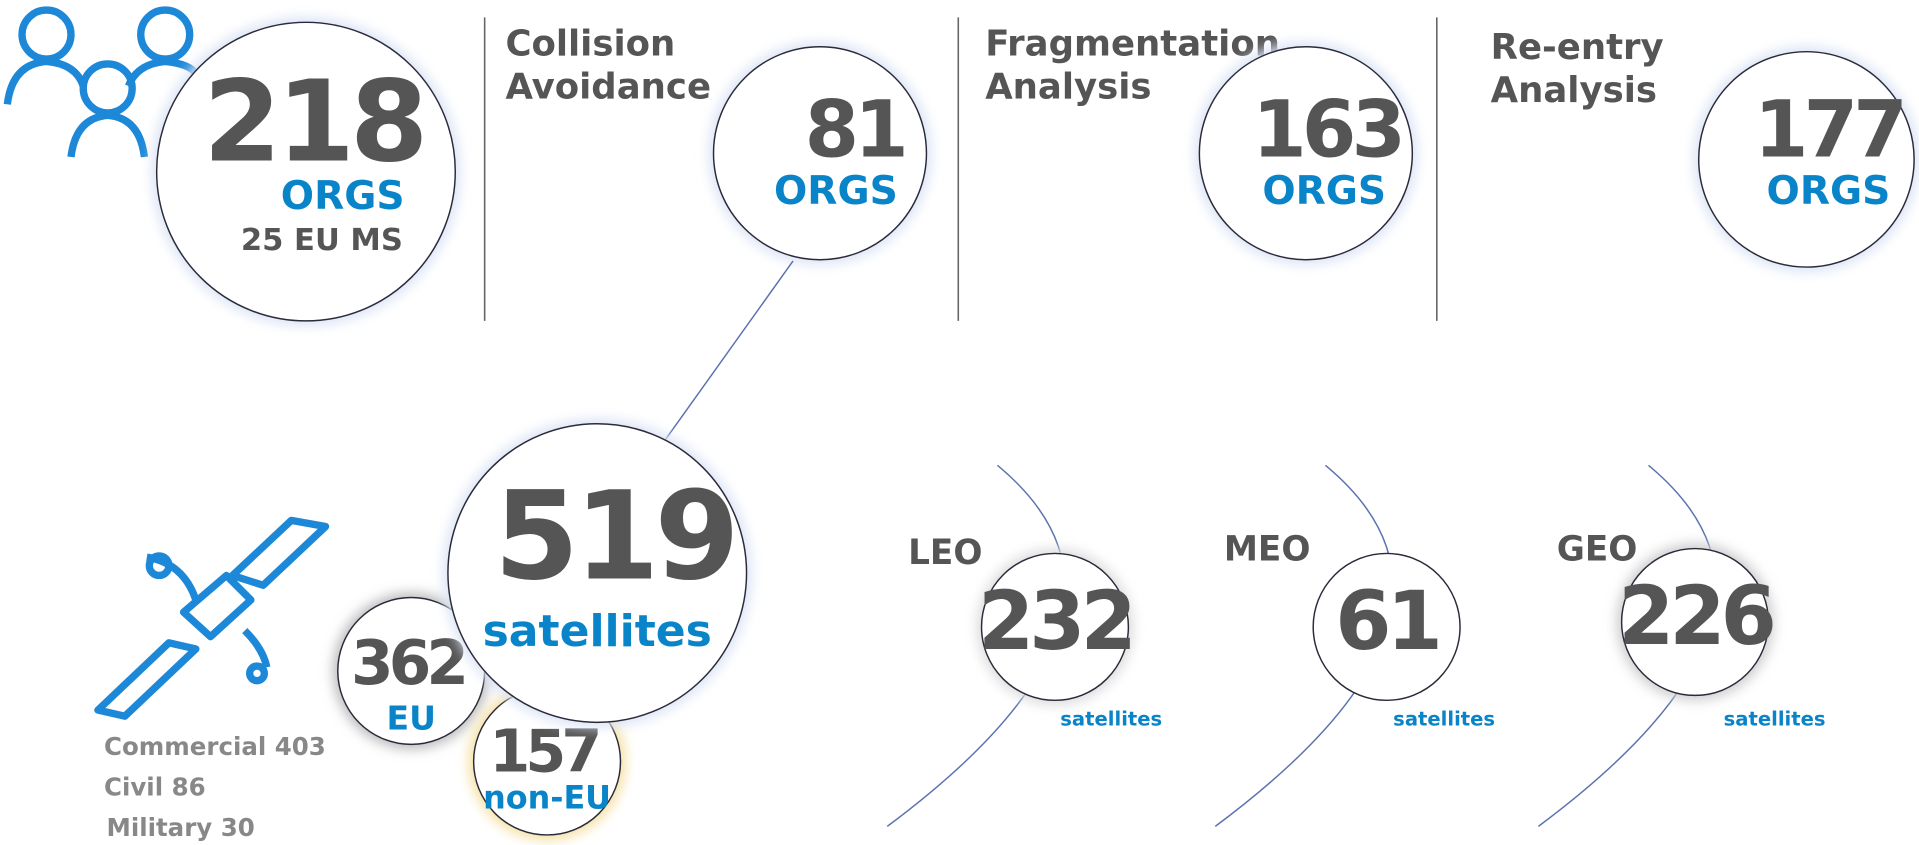  I want to click on orbit-count: 226, so click(1695, 617).